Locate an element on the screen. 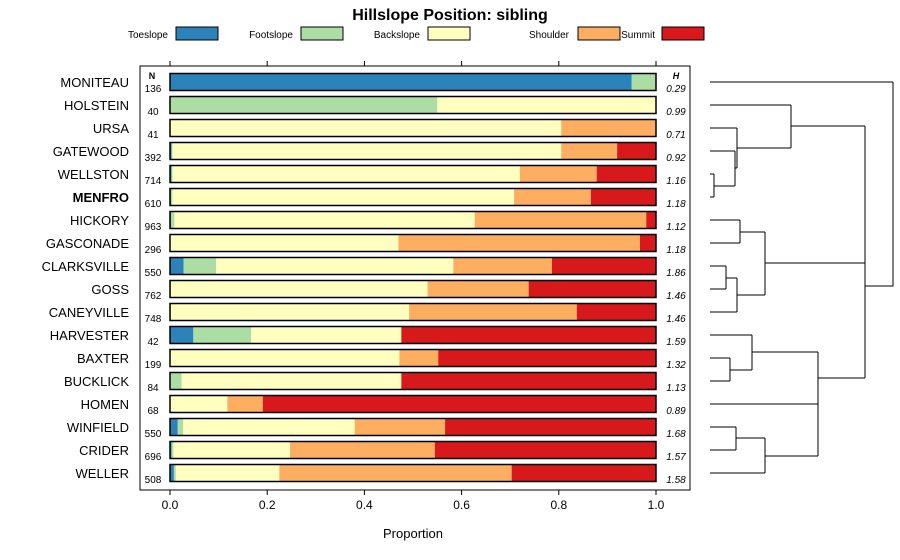 The width and height of the screenshot is (900, 560). row-gasconade: GASCONADE 296 1.18 is located at coordinates (366, 244).